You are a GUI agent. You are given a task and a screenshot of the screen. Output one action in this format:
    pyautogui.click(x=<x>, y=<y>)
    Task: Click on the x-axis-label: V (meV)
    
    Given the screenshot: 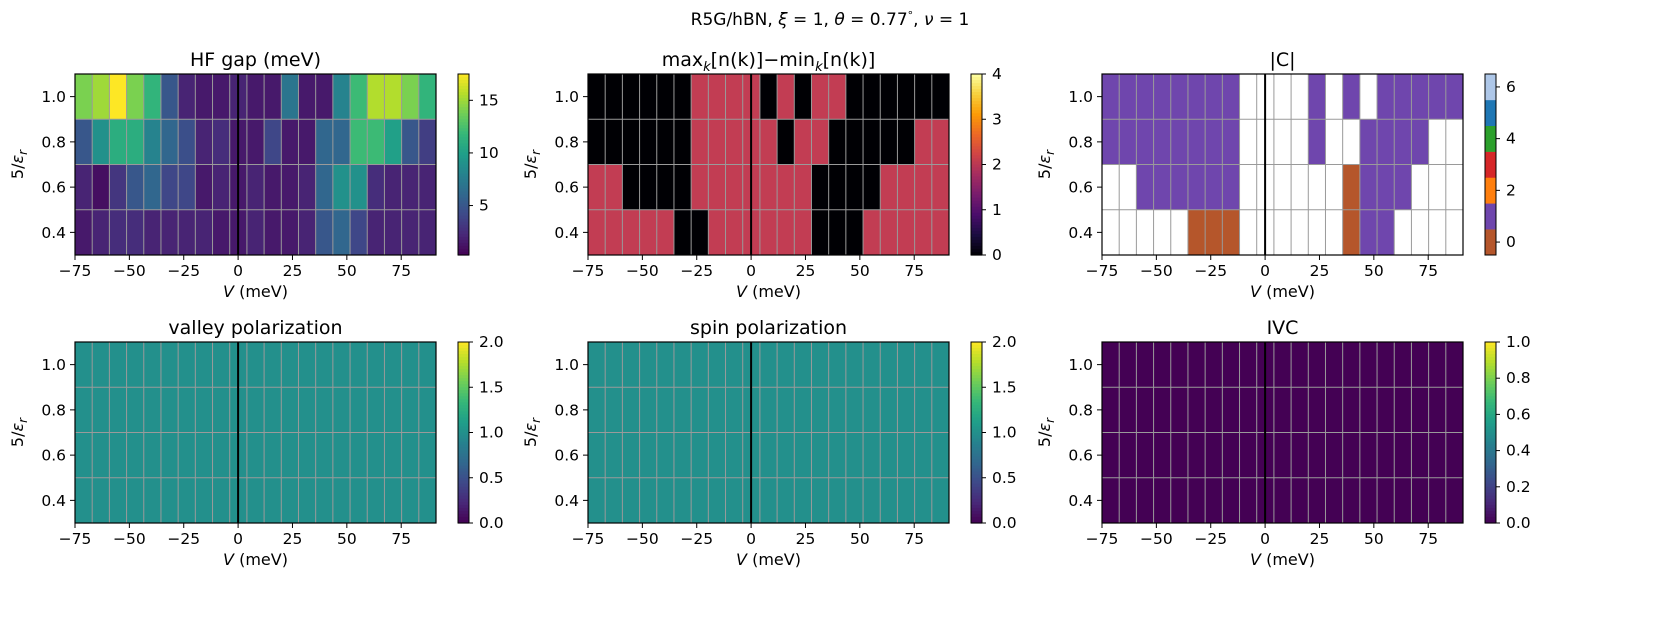 What is the action you would take?
    pyautogui.click(x=1282, y=291)
    